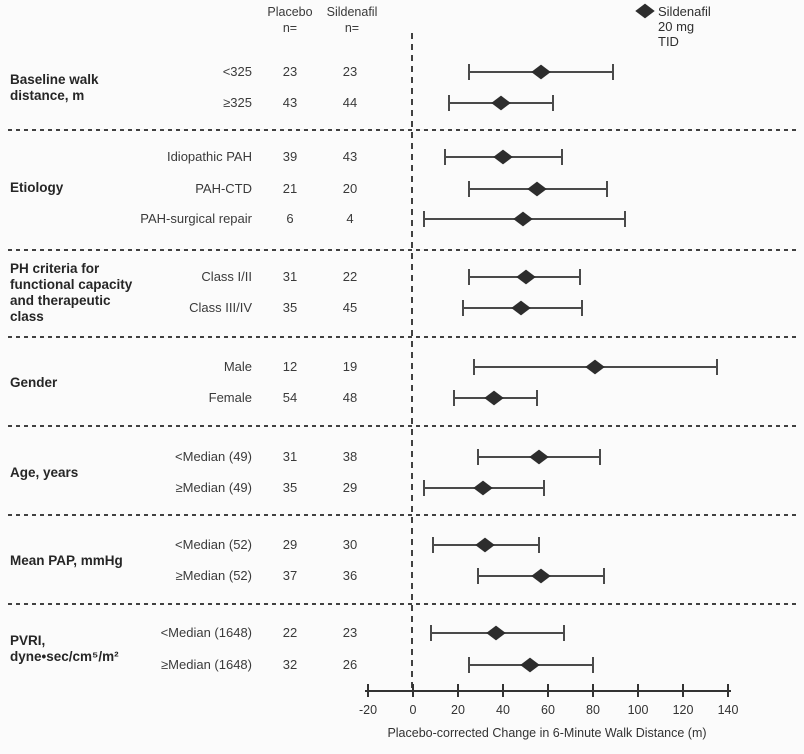 The width and height of the screenshot is (804, 754). I want to click on placebo-n-value: 29, so click(290, 544).